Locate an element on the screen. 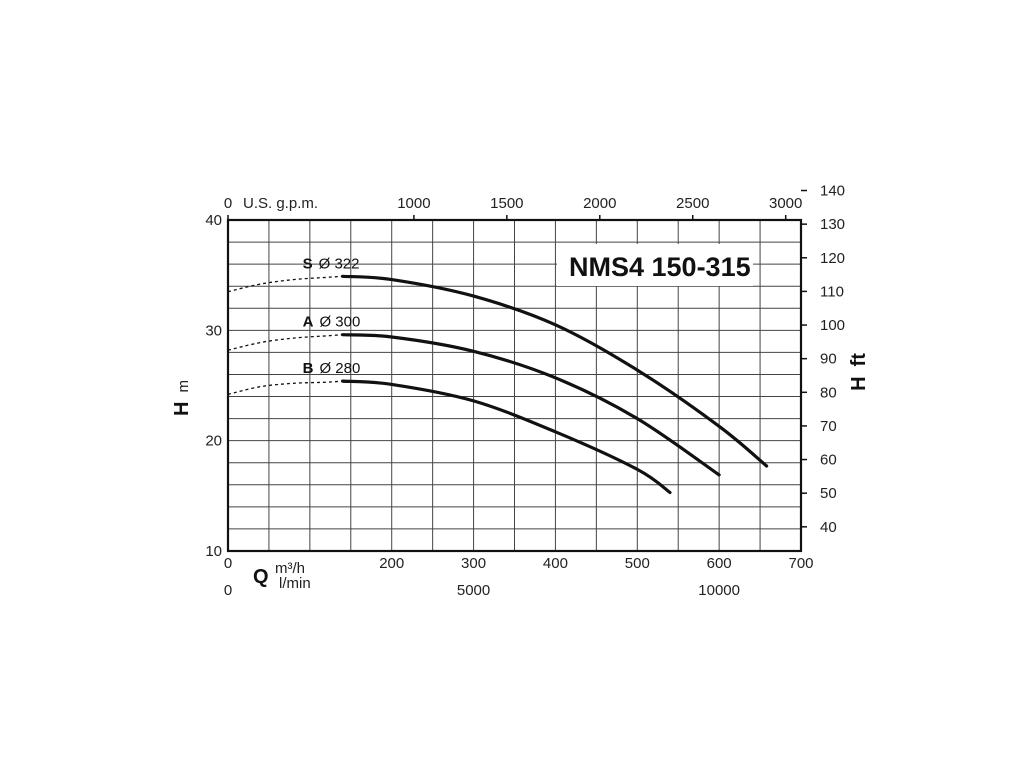 The width and height of the screenshot is (1024, 768). x-primary-tick-label: 700 is located at coordinates (800, 563).